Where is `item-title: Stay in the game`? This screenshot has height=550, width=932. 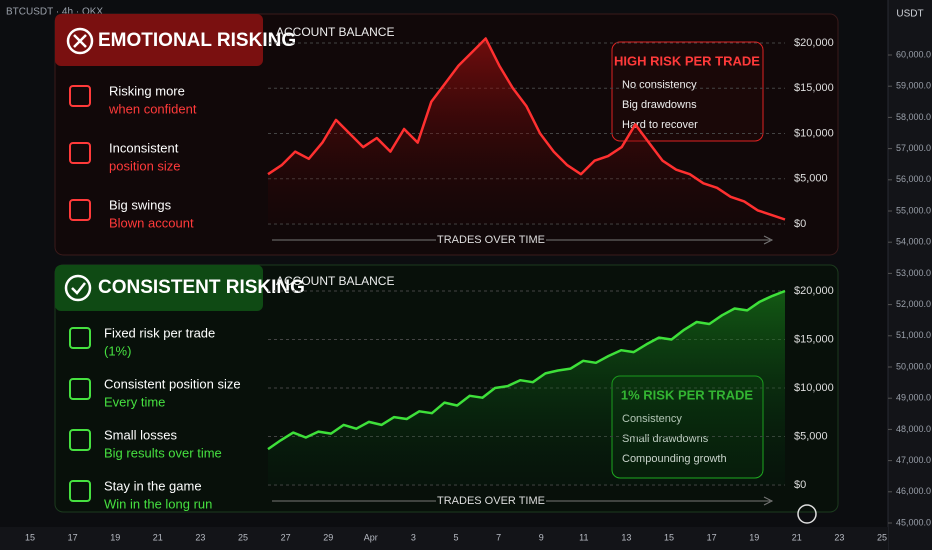
item-title: Stay in the game is located at coordinates (153, 485).